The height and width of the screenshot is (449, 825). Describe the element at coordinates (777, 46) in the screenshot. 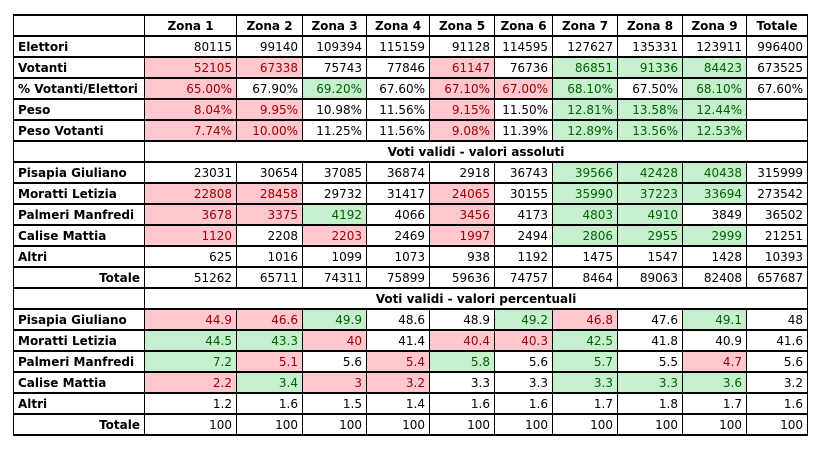

I see `data-cell: 996400` at that location.